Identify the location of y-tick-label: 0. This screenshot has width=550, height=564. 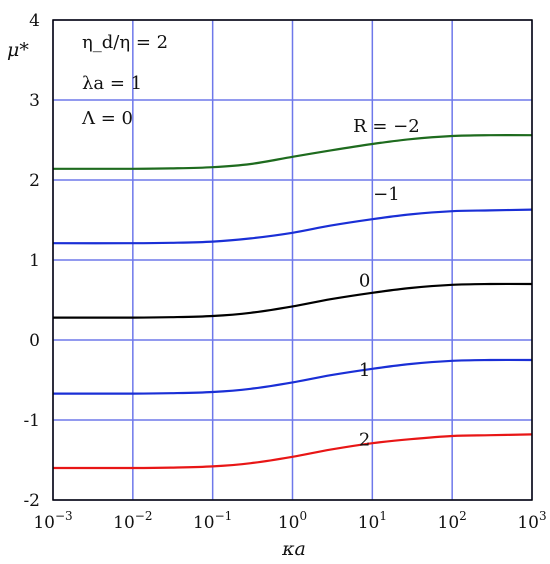
(34, 341).